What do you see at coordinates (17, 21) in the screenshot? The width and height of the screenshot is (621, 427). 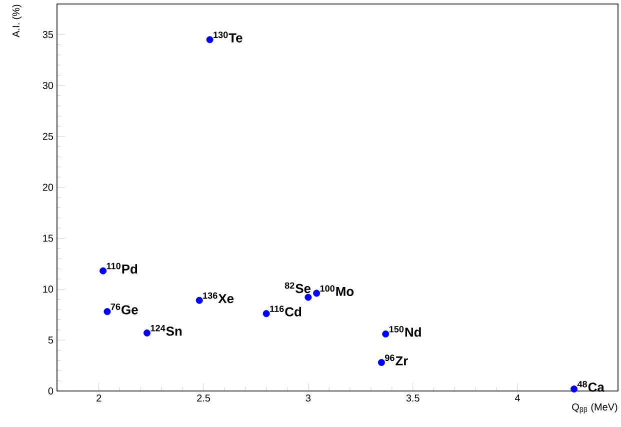 I see `y-axis-title: A.I. (%)` at bounding box center [17, 21].